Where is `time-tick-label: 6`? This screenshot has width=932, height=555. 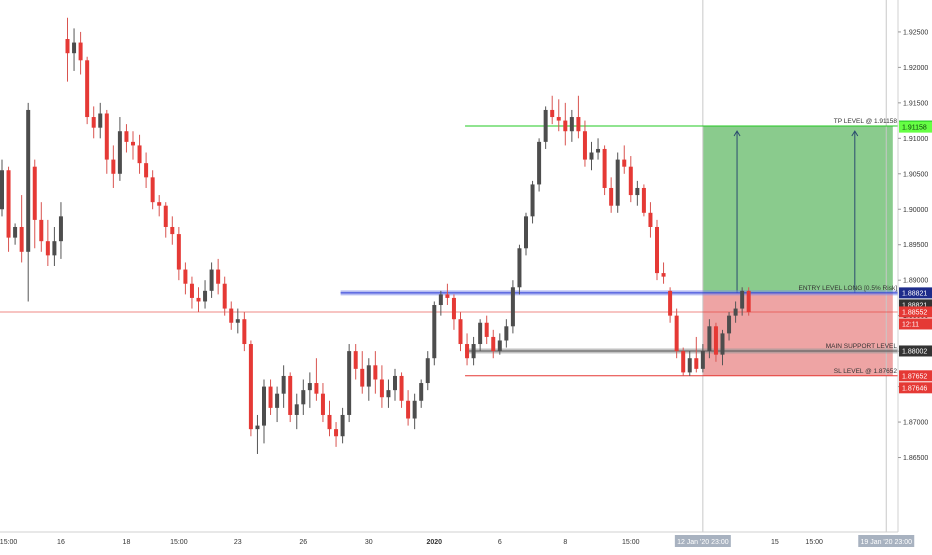 time-tick-label: 6 is located at coordinates (500, 542).